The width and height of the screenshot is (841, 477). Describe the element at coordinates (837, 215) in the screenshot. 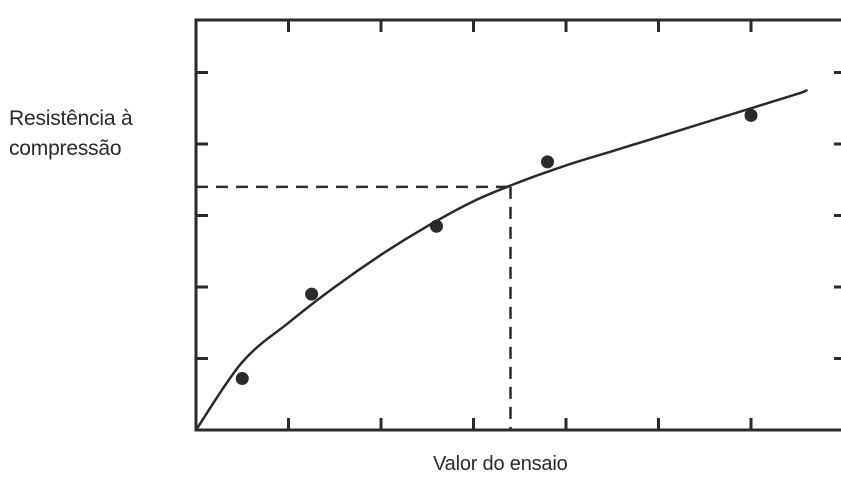

I see `y-ticks-right` at that location.